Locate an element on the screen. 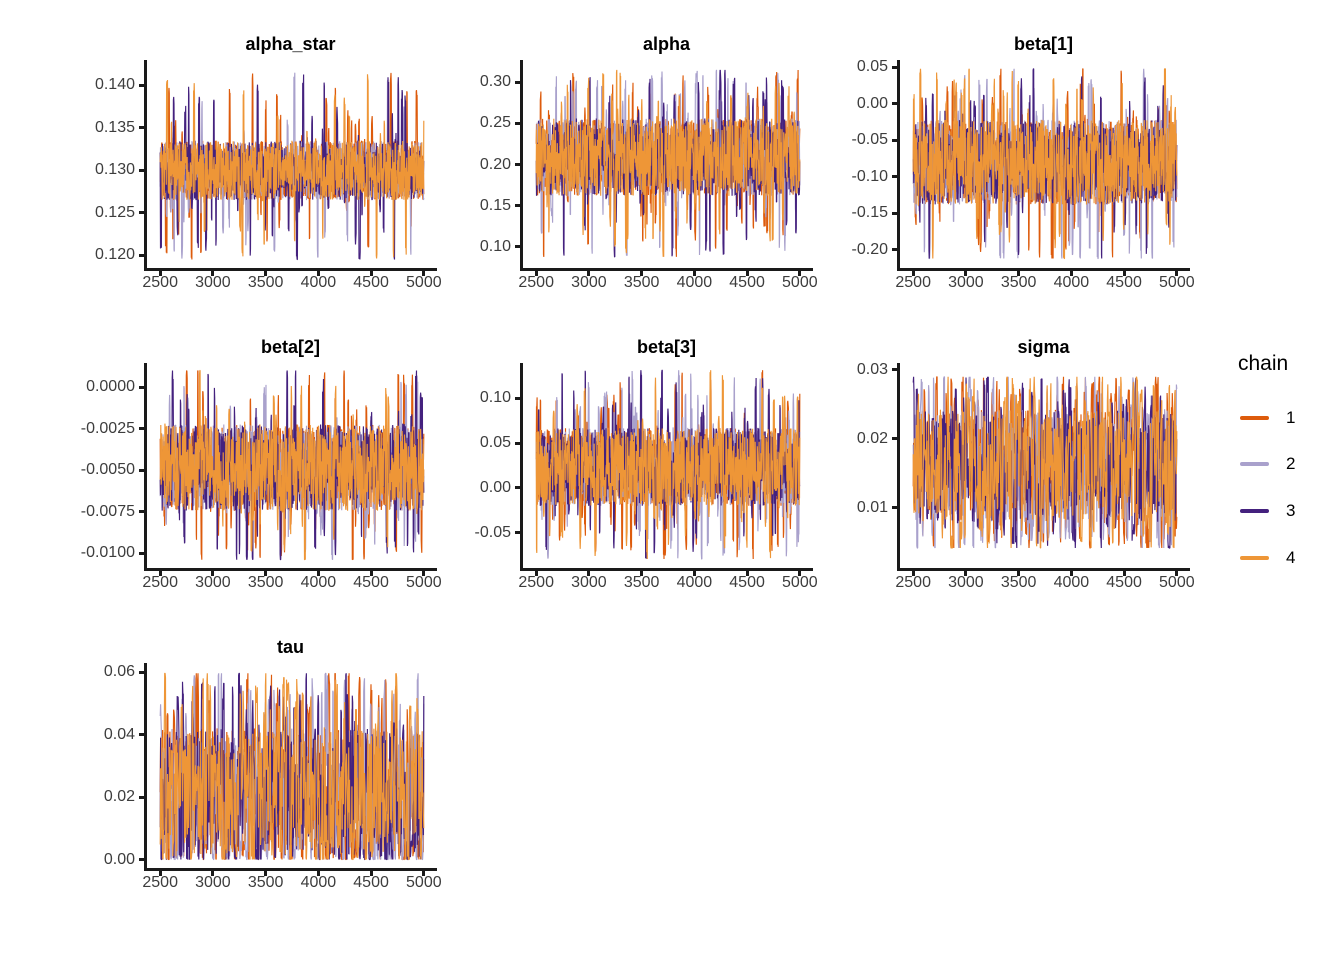 The image size is (1344, 960). chain-1-color-line is located at coordinates (1254, 418).